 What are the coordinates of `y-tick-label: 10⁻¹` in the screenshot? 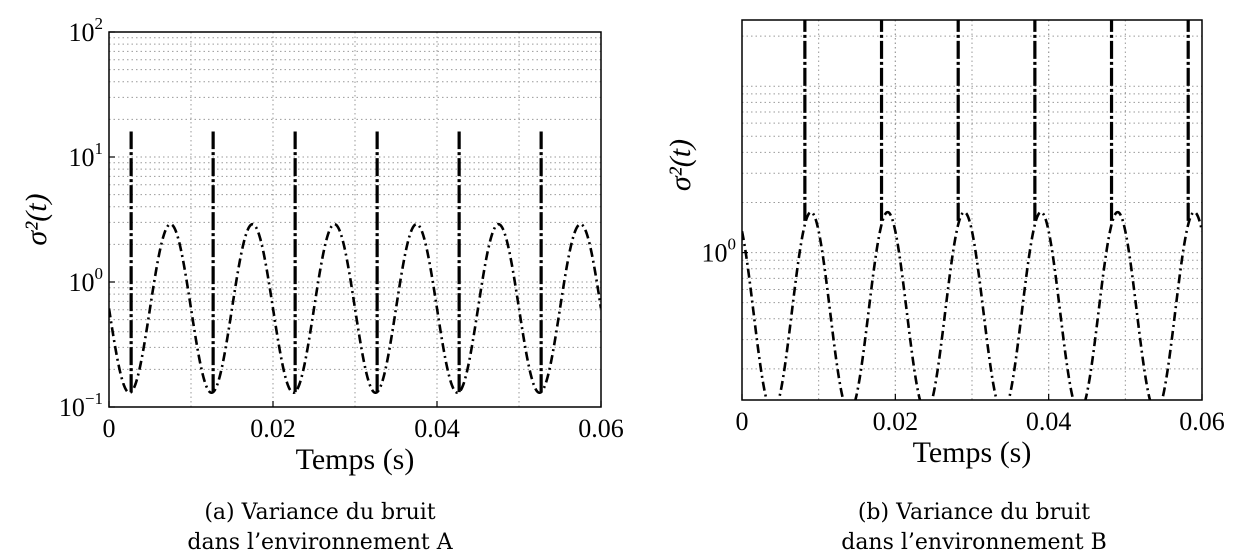 It's located at (81, 405).